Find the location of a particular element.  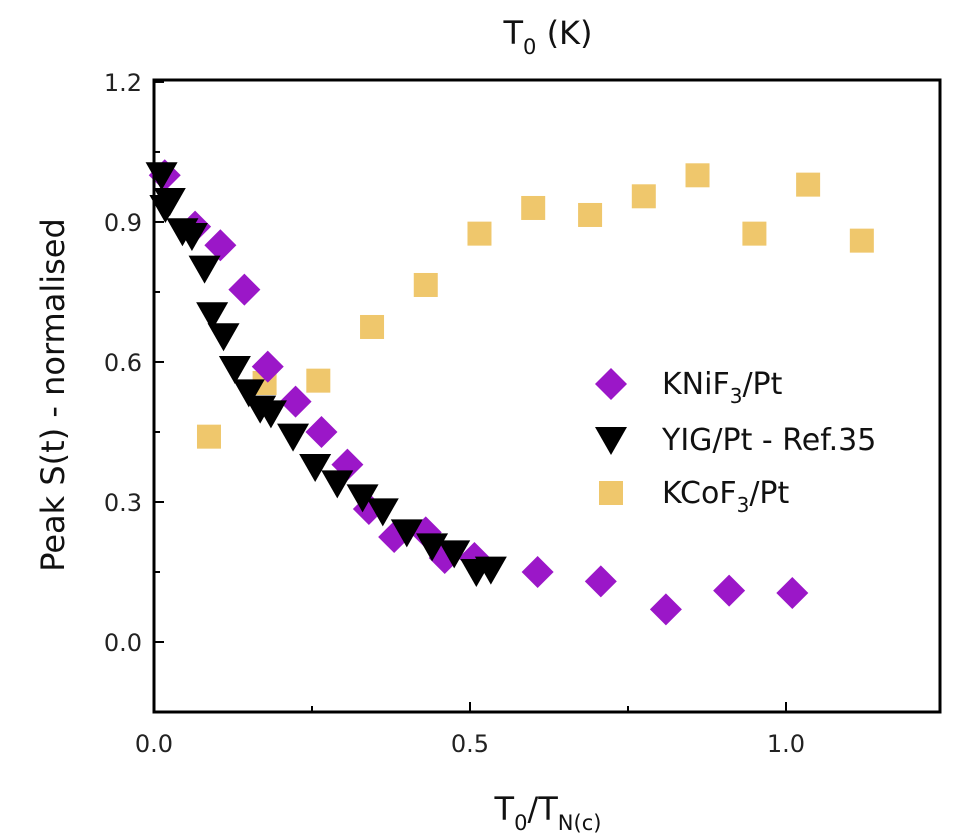

y-tick-label: 0.0 is located at coordinates (123, 643).